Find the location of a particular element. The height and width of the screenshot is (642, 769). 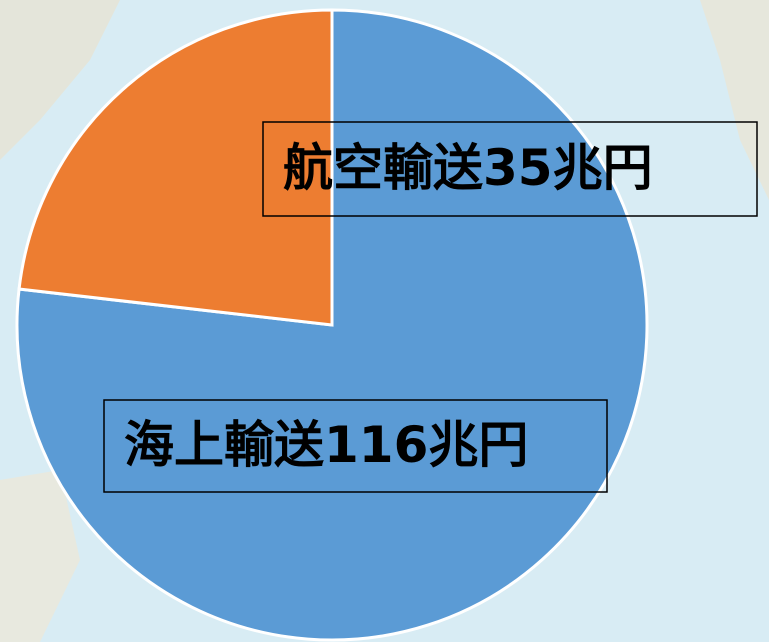

category-label: 海上輸送 is located at coordinates (224, 445).